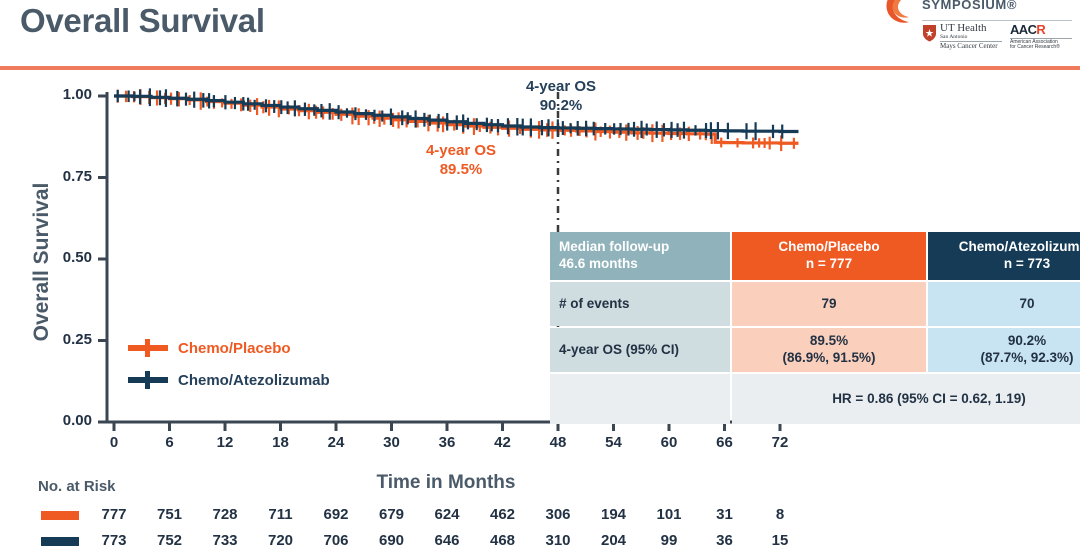 This screenshot has width=1080, height=558. I want to click on cell-events-placebo: 79, so click(829, 304).